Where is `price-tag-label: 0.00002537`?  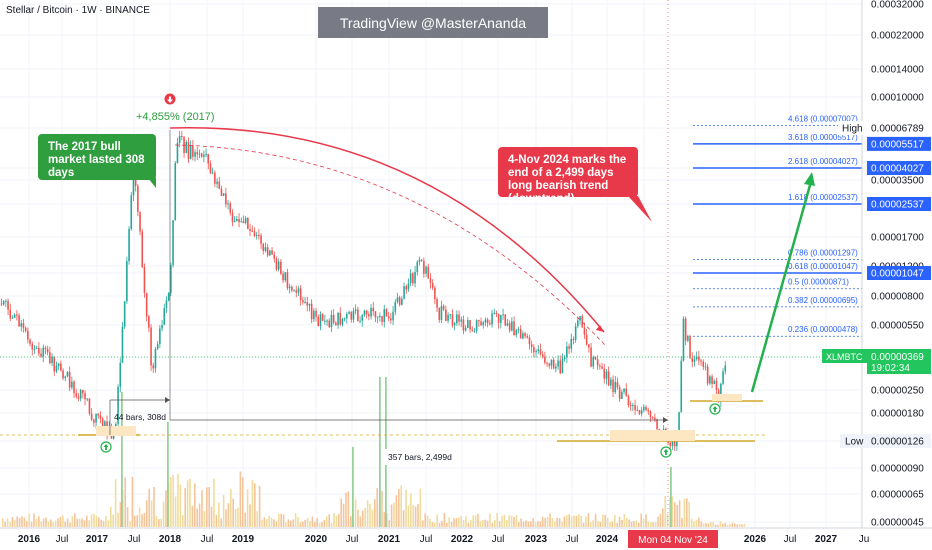 price-tag-label: 0.00002537 is located at coordinates (897, 205).